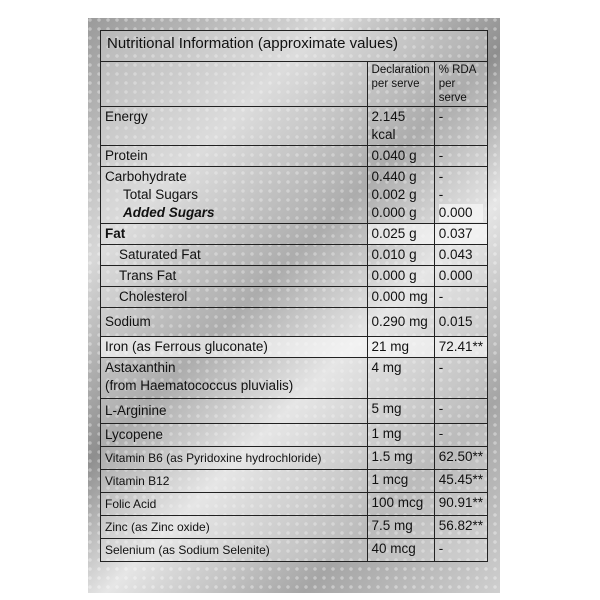 The height and width of the screenshot is (600, 600). I want to click on row-label: Protein, so click(234, 156).